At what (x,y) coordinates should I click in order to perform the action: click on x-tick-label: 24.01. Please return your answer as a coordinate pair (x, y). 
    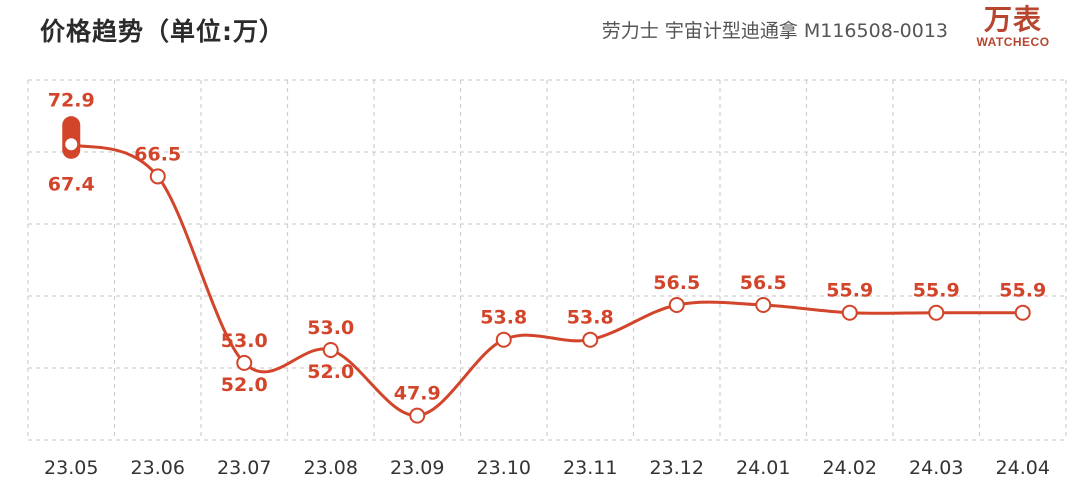
    Looking at the image, I should click on (763, 468).